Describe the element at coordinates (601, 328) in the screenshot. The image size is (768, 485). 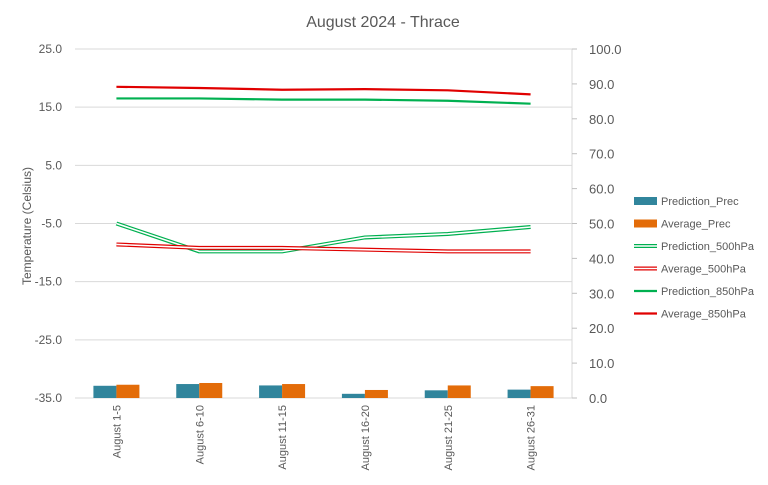
I see `right-tick-label: 20.0` at that location.